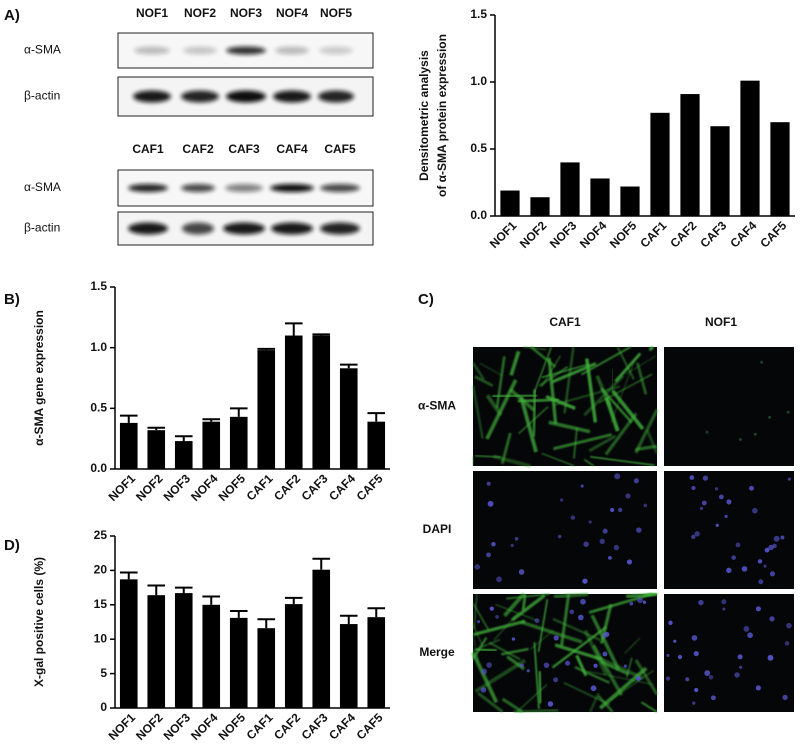  I want to click on lane-label: NOF2, so click(200, 13).